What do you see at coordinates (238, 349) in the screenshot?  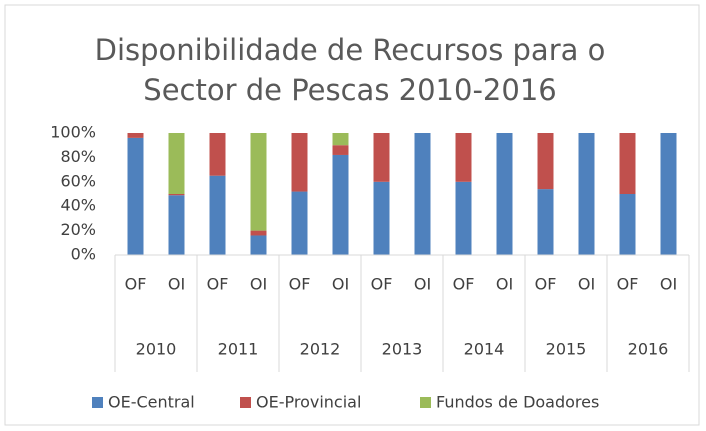 I see `group-label: 2011` at bounding box center [238, 349].